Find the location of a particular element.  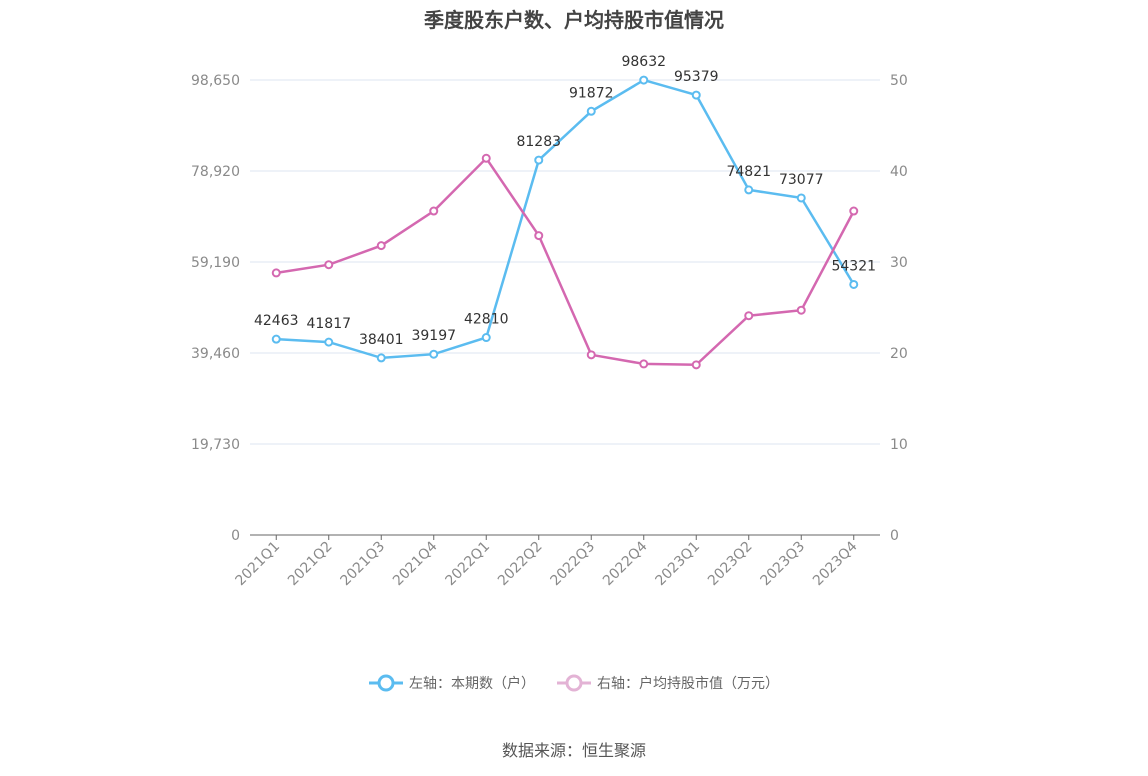

series-line-right is located at coordinates (565, 261).